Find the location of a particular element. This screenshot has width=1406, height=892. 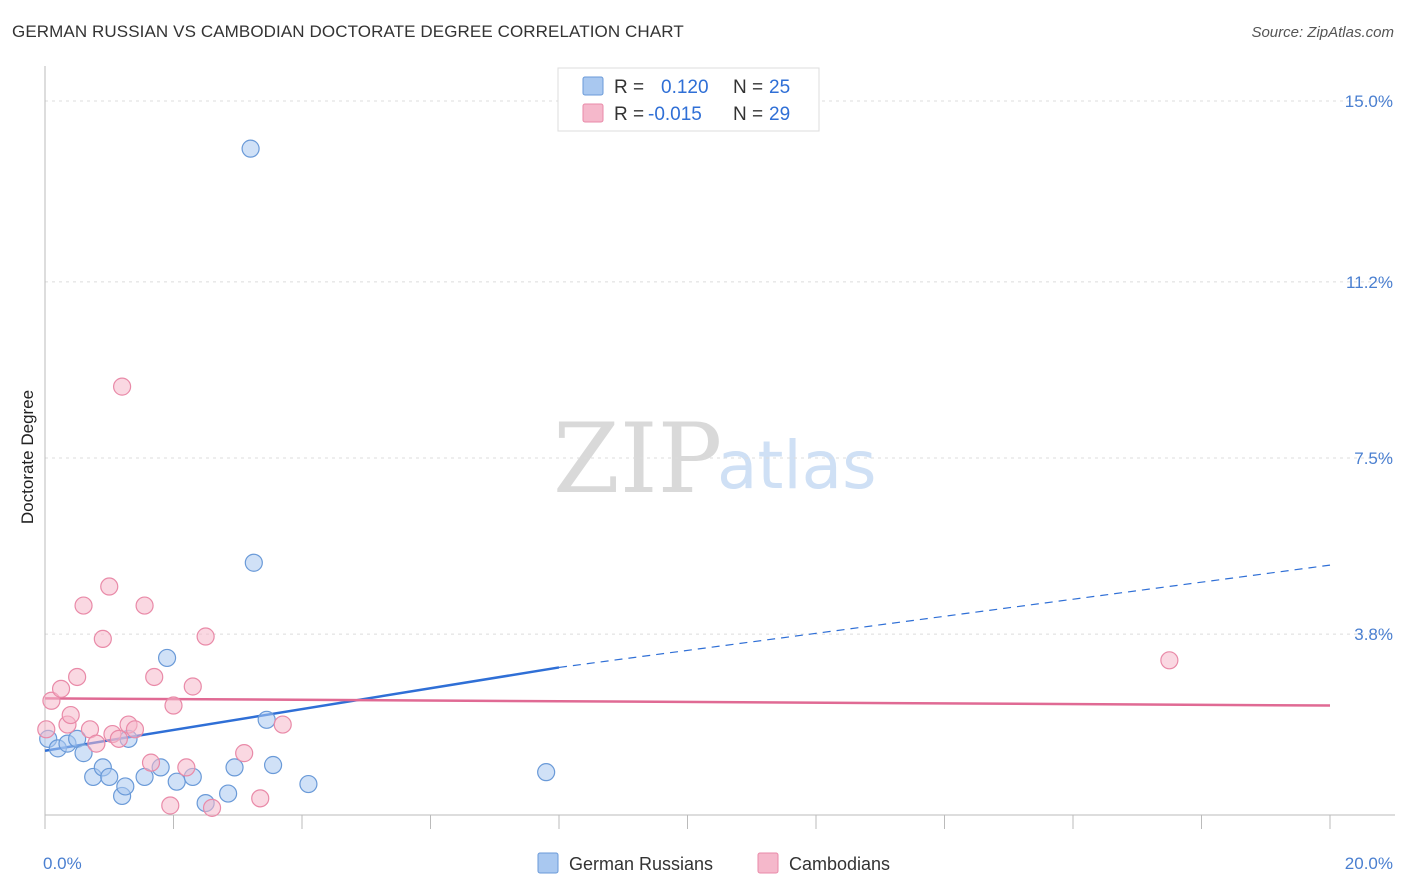

y-tick-label: 15.0% is located at coordinates (1369, 101).